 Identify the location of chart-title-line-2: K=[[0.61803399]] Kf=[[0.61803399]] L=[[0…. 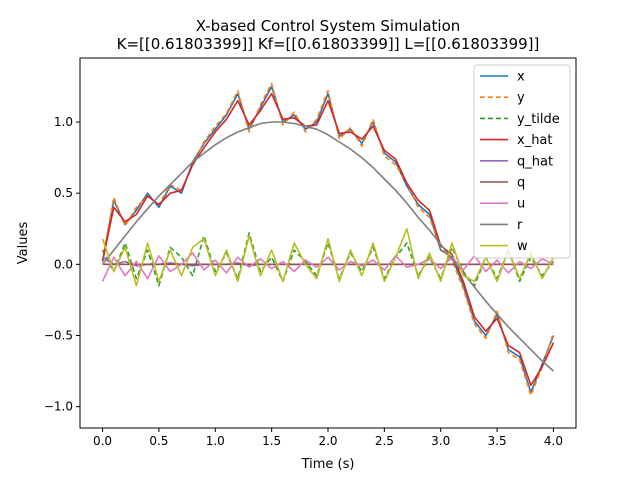
(328, 44).